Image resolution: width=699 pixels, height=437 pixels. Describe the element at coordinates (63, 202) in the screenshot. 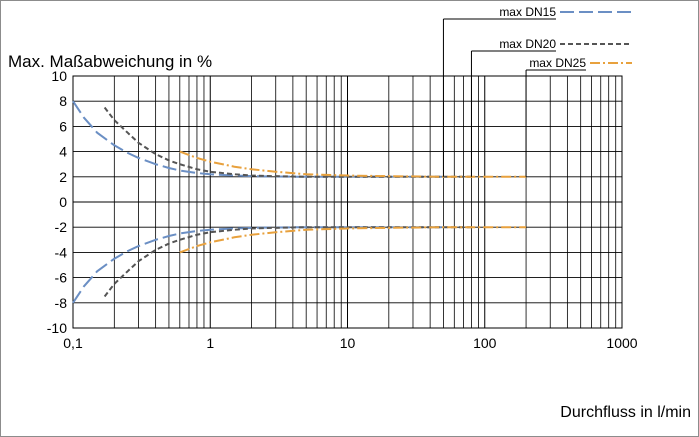

I see `y-tick-label: 0` at that location.